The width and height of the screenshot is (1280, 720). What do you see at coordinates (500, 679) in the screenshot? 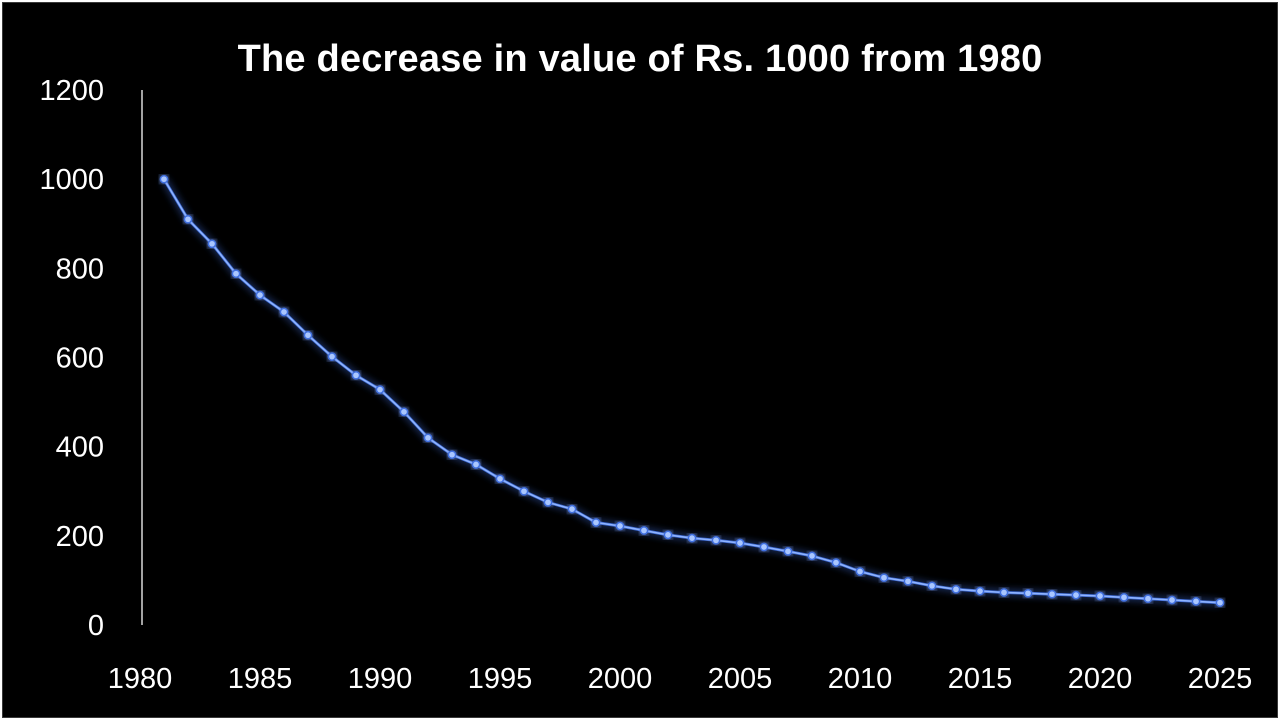
I see `x-tick-label: 1995` at bounding box center [500, 679].